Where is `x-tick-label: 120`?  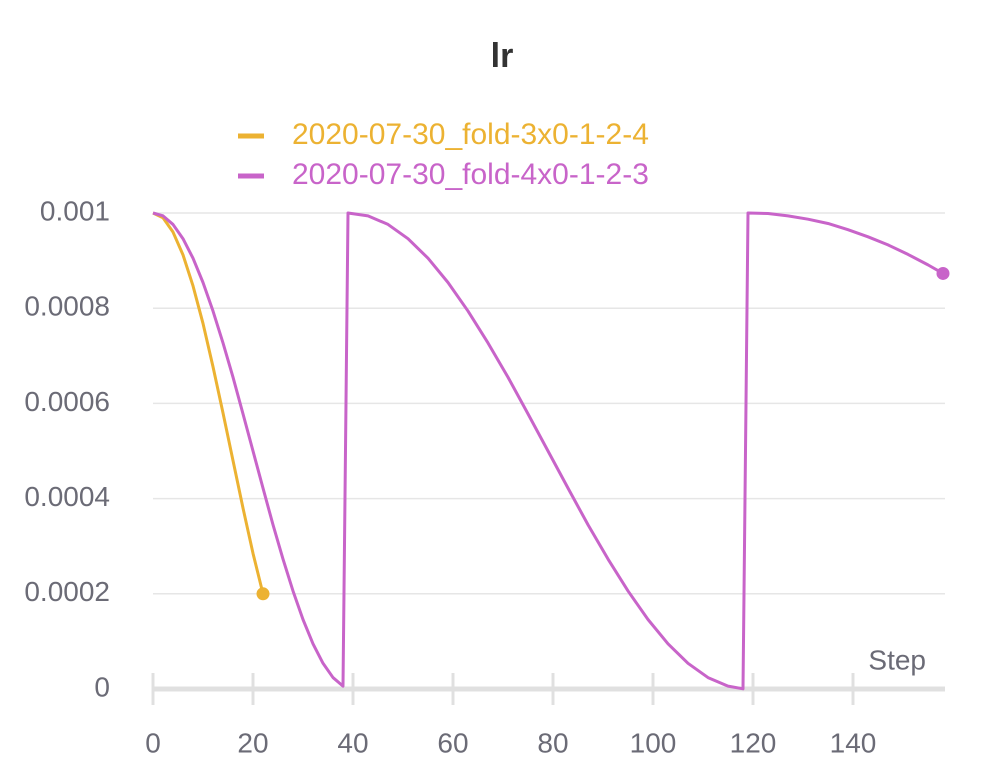 x-tick-label: 120 is located at coordinates (753, 742).